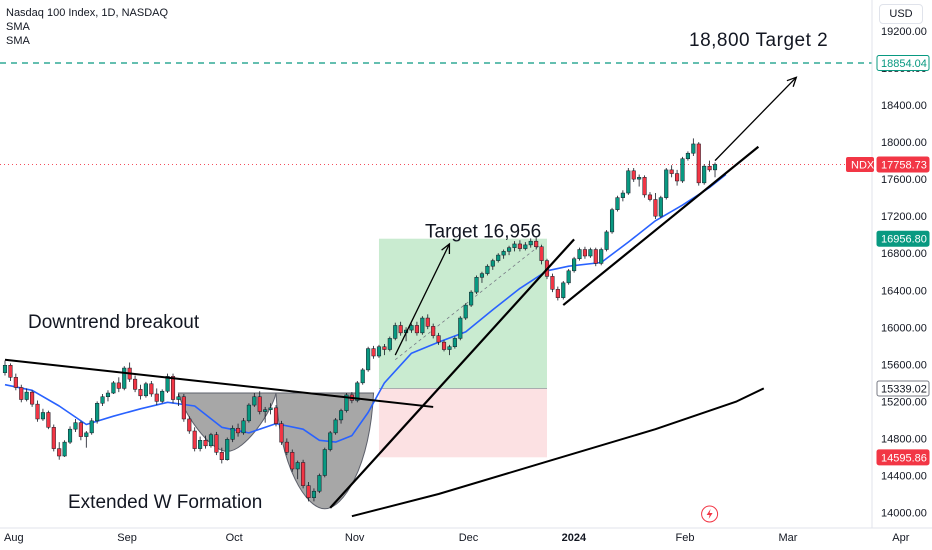 The height and width of the screenshot is (550, 932). What do you see at coordinates (661, 225) in the screenshot?
I see `uptrend-support-line` at bounding box center [661, 225].